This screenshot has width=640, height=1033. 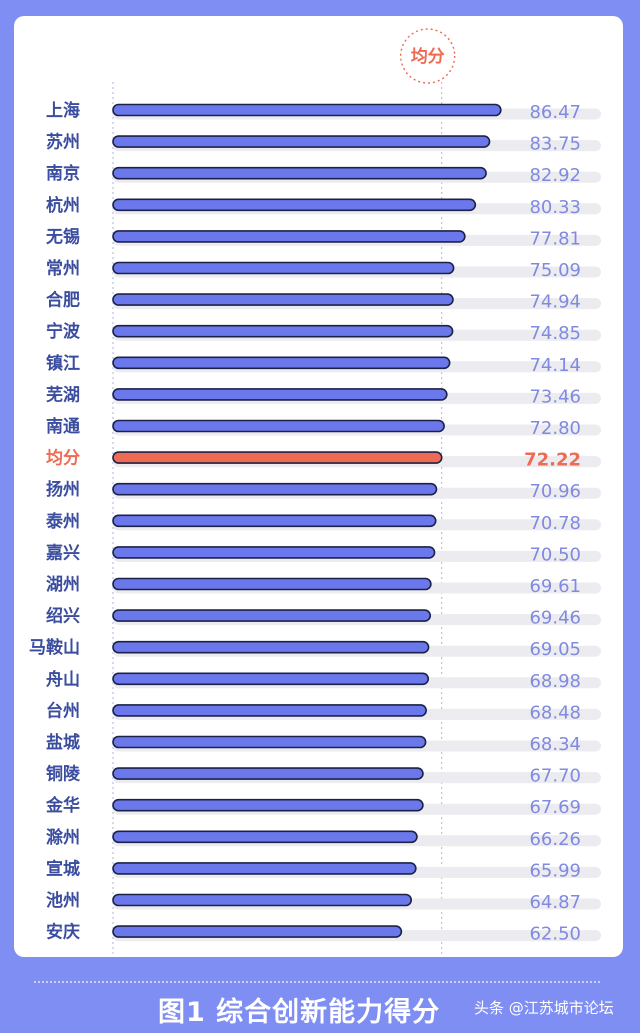 What do you see at coordinates (63, 521) in the screenshot?
I see `category-label: 泰州` at bounding box center [63, 521].